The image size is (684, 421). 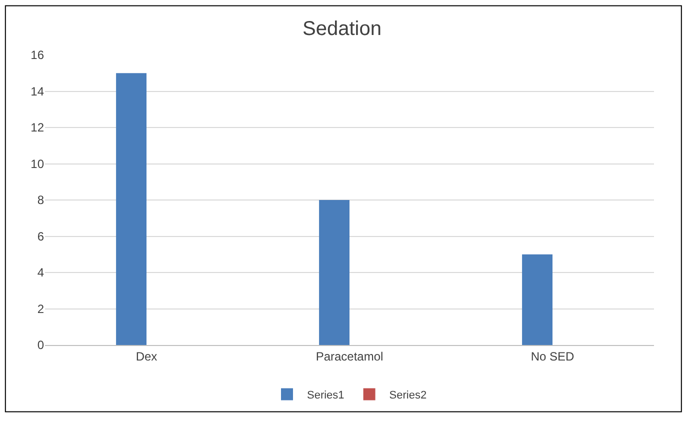 What do you see at coordinates (40, 345) in the screenshot?
I see `y-tick-label: 0` at bounding box center [40, 345].